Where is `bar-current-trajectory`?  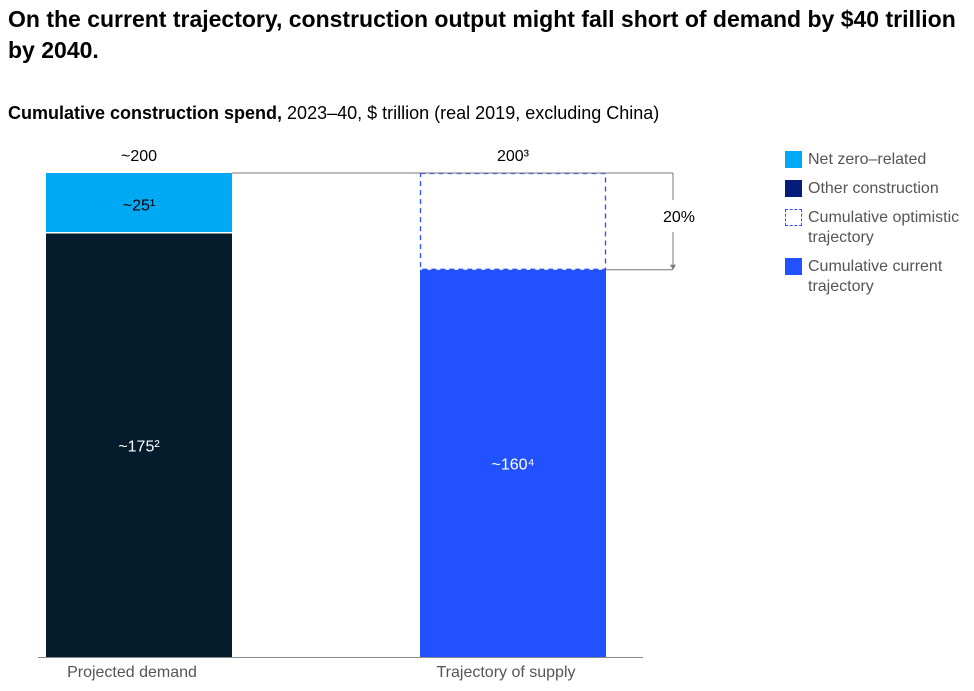 bar-current-trajectory is located at coordinates (513, 463).